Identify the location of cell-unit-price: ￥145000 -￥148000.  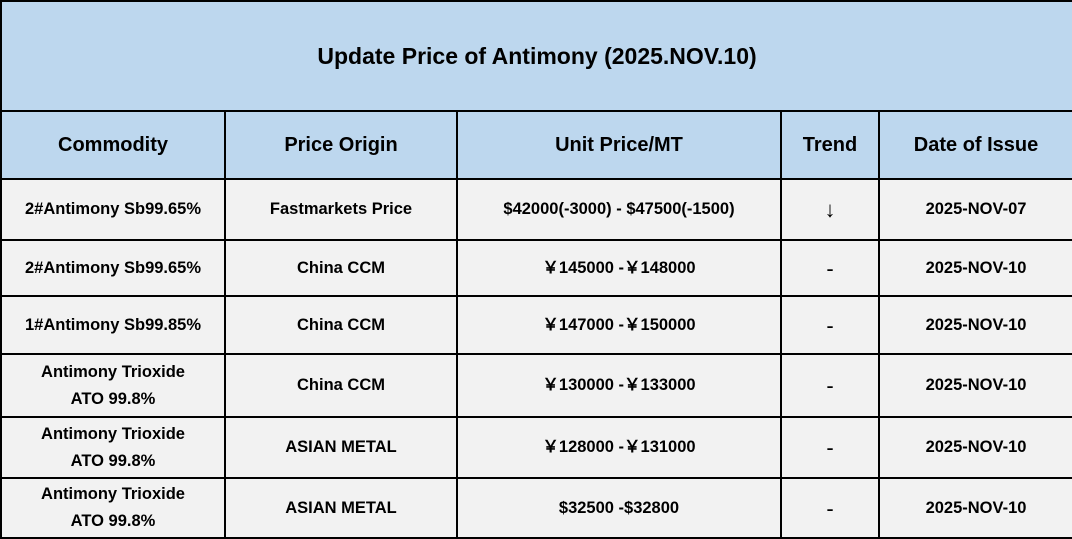
(619, 268).